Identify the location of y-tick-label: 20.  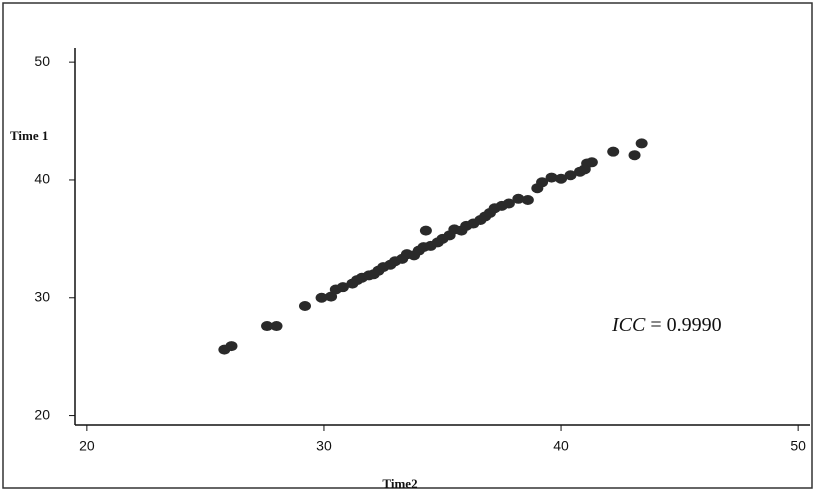
(42, 414).